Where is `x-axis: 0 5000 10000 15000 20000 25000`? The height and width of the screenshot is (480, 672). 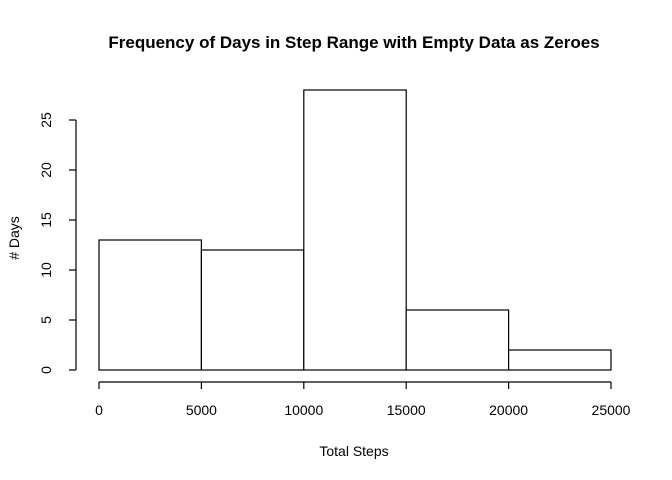 x-axis: 0 5000 10000 15000 20000 25000 is located at coordinates (363, 399).